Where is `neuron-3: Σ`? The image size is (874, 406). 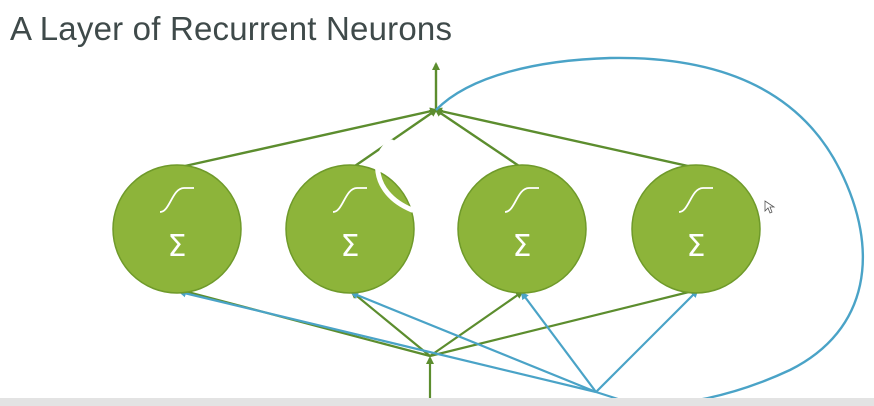 neuron-3: Σ is located at coordinates (522, 229).